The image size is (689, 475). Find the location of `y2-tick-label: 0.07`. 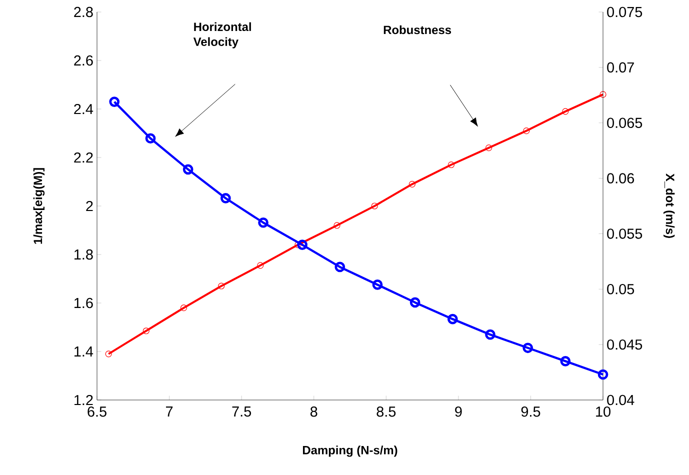

y2-tick-label: 0.07 is located at coordinates (620, 67).